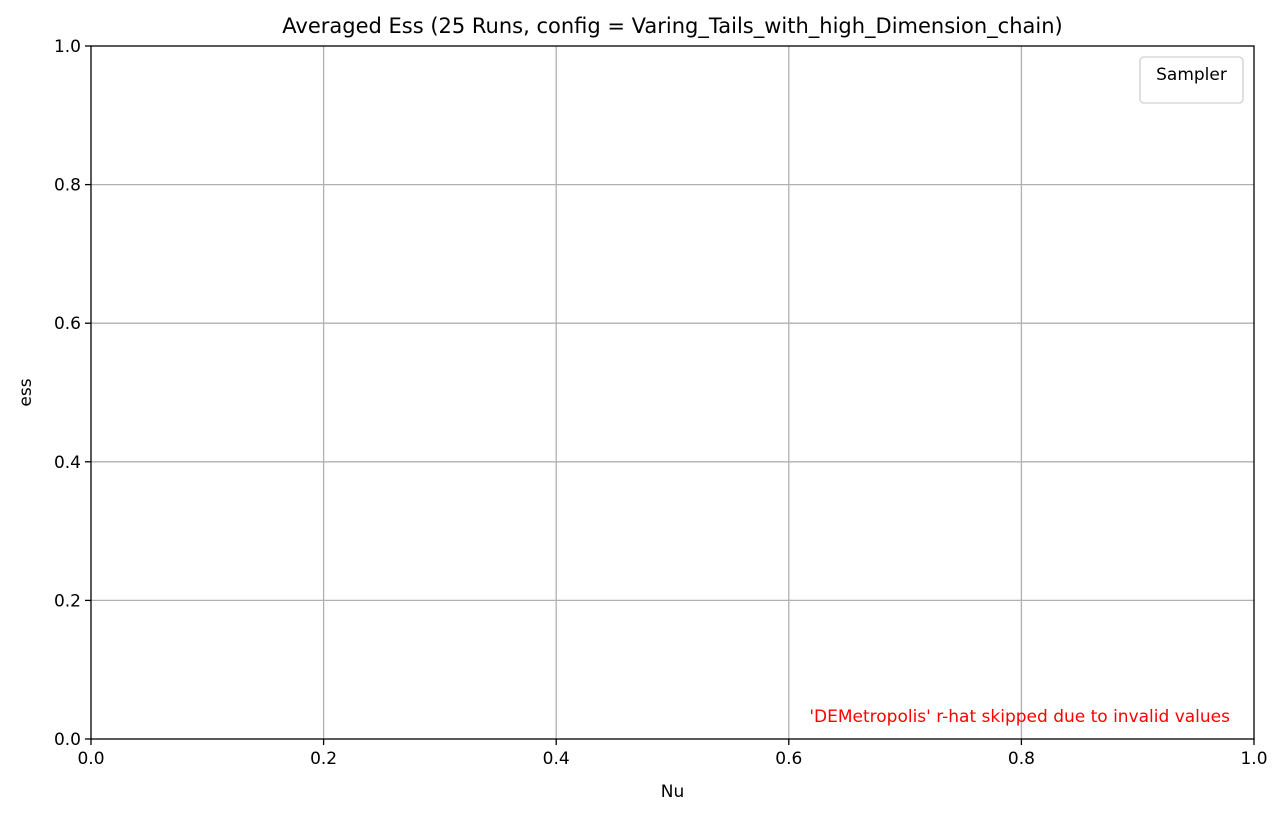 Image resolution: width=1285 pixels, height=821 pixels. I want to click on legend-box: Sampler, so click(1191, 80).